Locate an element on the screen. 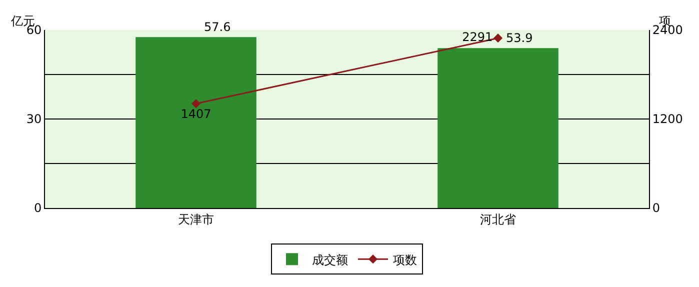 The width and height of the screenshot is (699, 287). x-tick-label: 天津市 is located at coordinates (196, 219).